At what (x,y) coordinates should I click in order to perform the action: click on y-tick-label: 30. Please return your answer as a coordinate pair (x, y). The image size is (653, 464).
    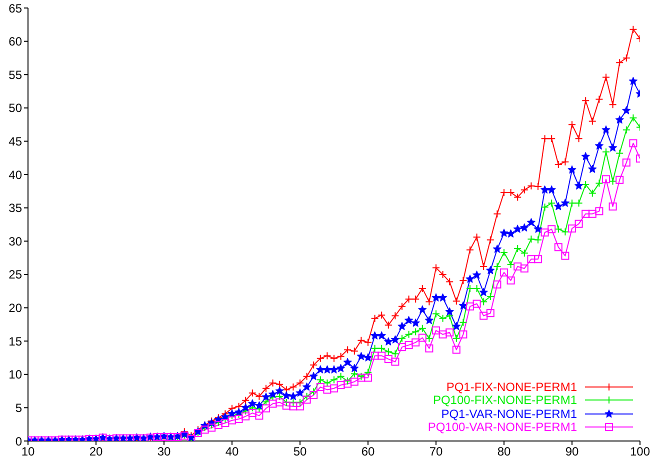
    Looking at the image, I should click on (15, 241).